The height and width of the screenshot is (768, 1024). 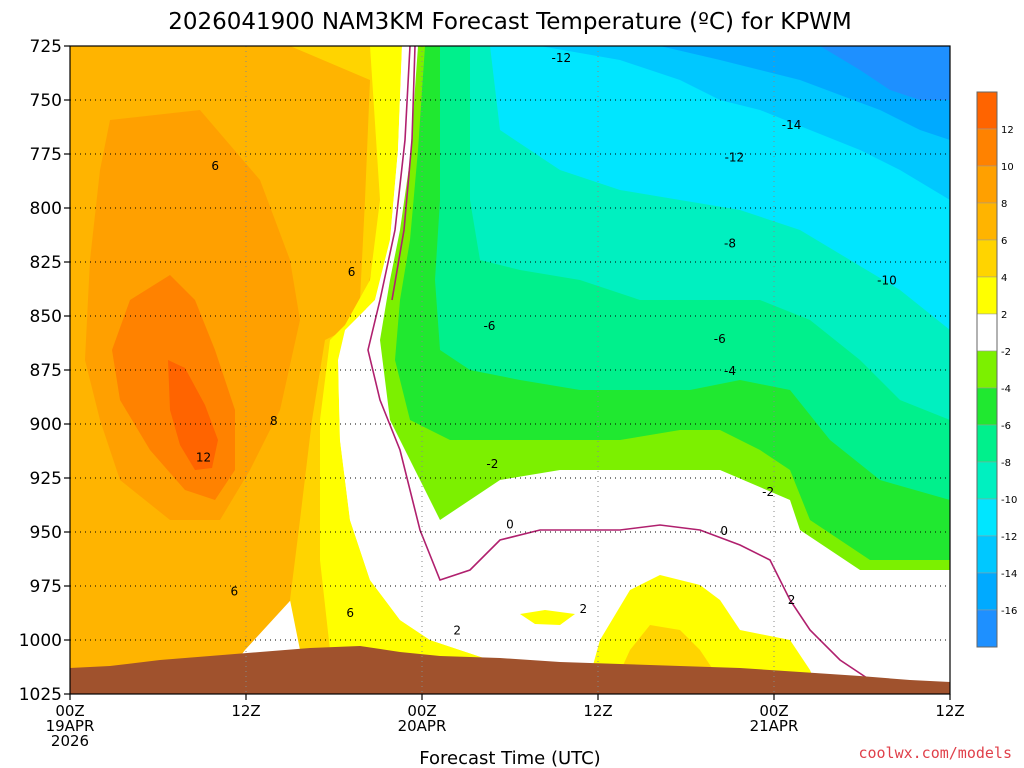 I want to click on x-tick-label-1-0: 12Z, so click(x=245, y=711).